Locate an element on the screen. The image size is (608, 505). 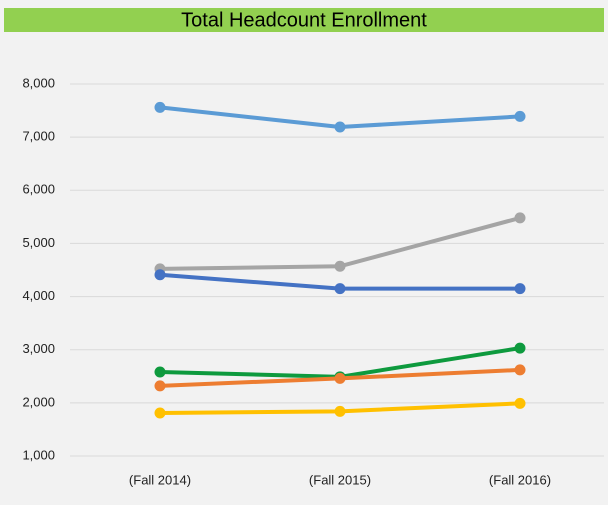
y-tick-label: 7,000 is located at coordinates (38, 136).